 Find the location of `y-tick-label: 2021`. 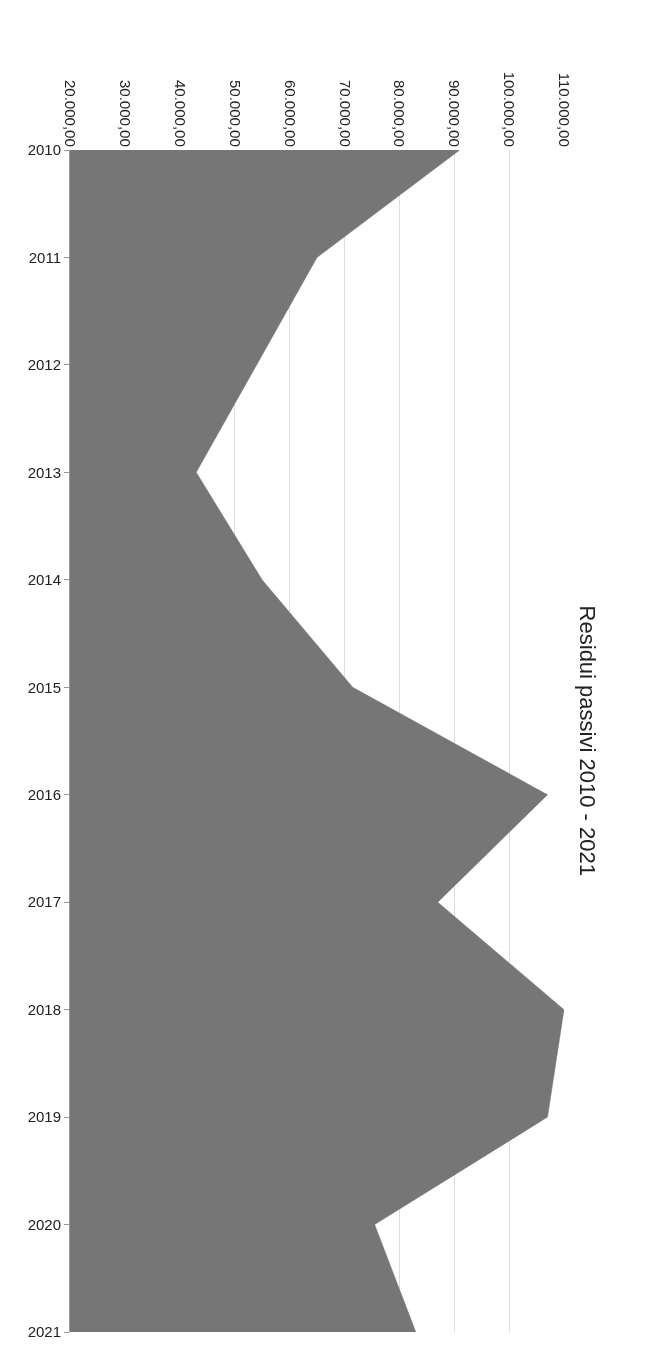

y-tick-label: 2021 is located at coordinates (44, 1332).